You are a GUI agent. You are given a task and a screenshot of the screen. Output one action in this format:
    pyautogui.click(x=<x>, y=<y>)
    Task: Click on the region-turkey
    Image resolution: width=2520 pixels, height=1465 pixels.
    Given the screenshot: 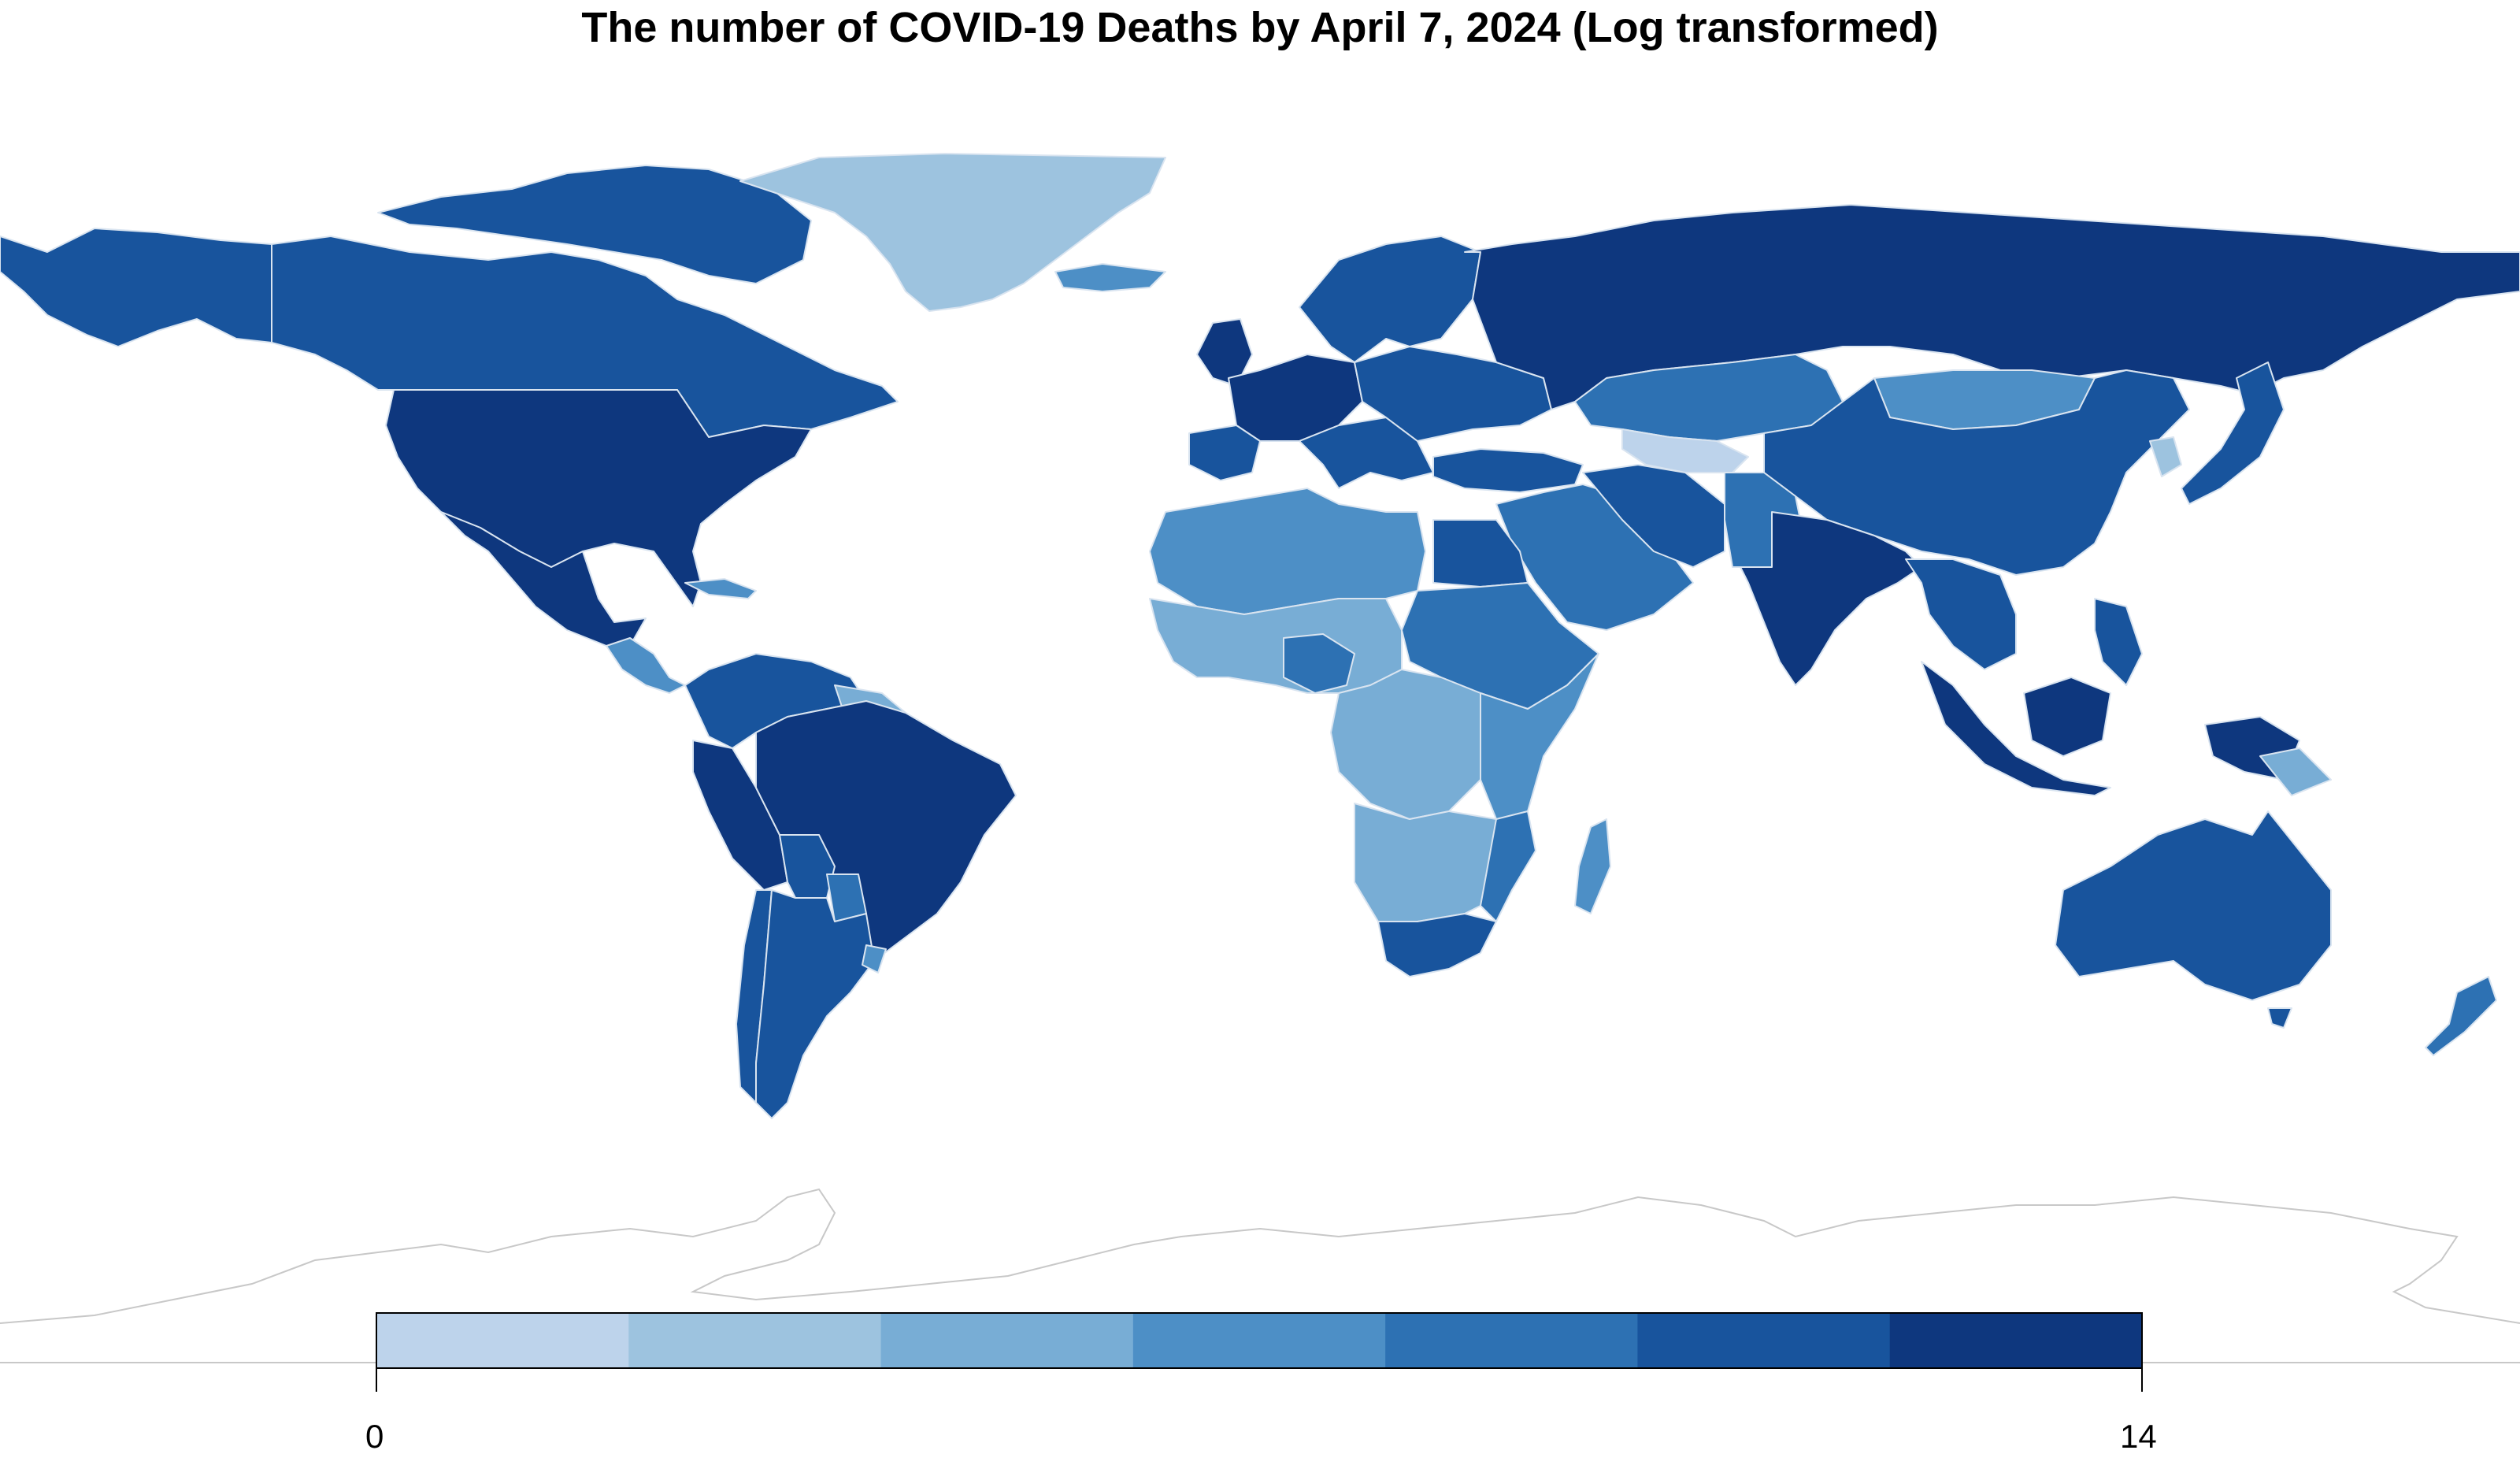 What is the action you would take?
    pyautogui.click(x=1508, y=470)
    